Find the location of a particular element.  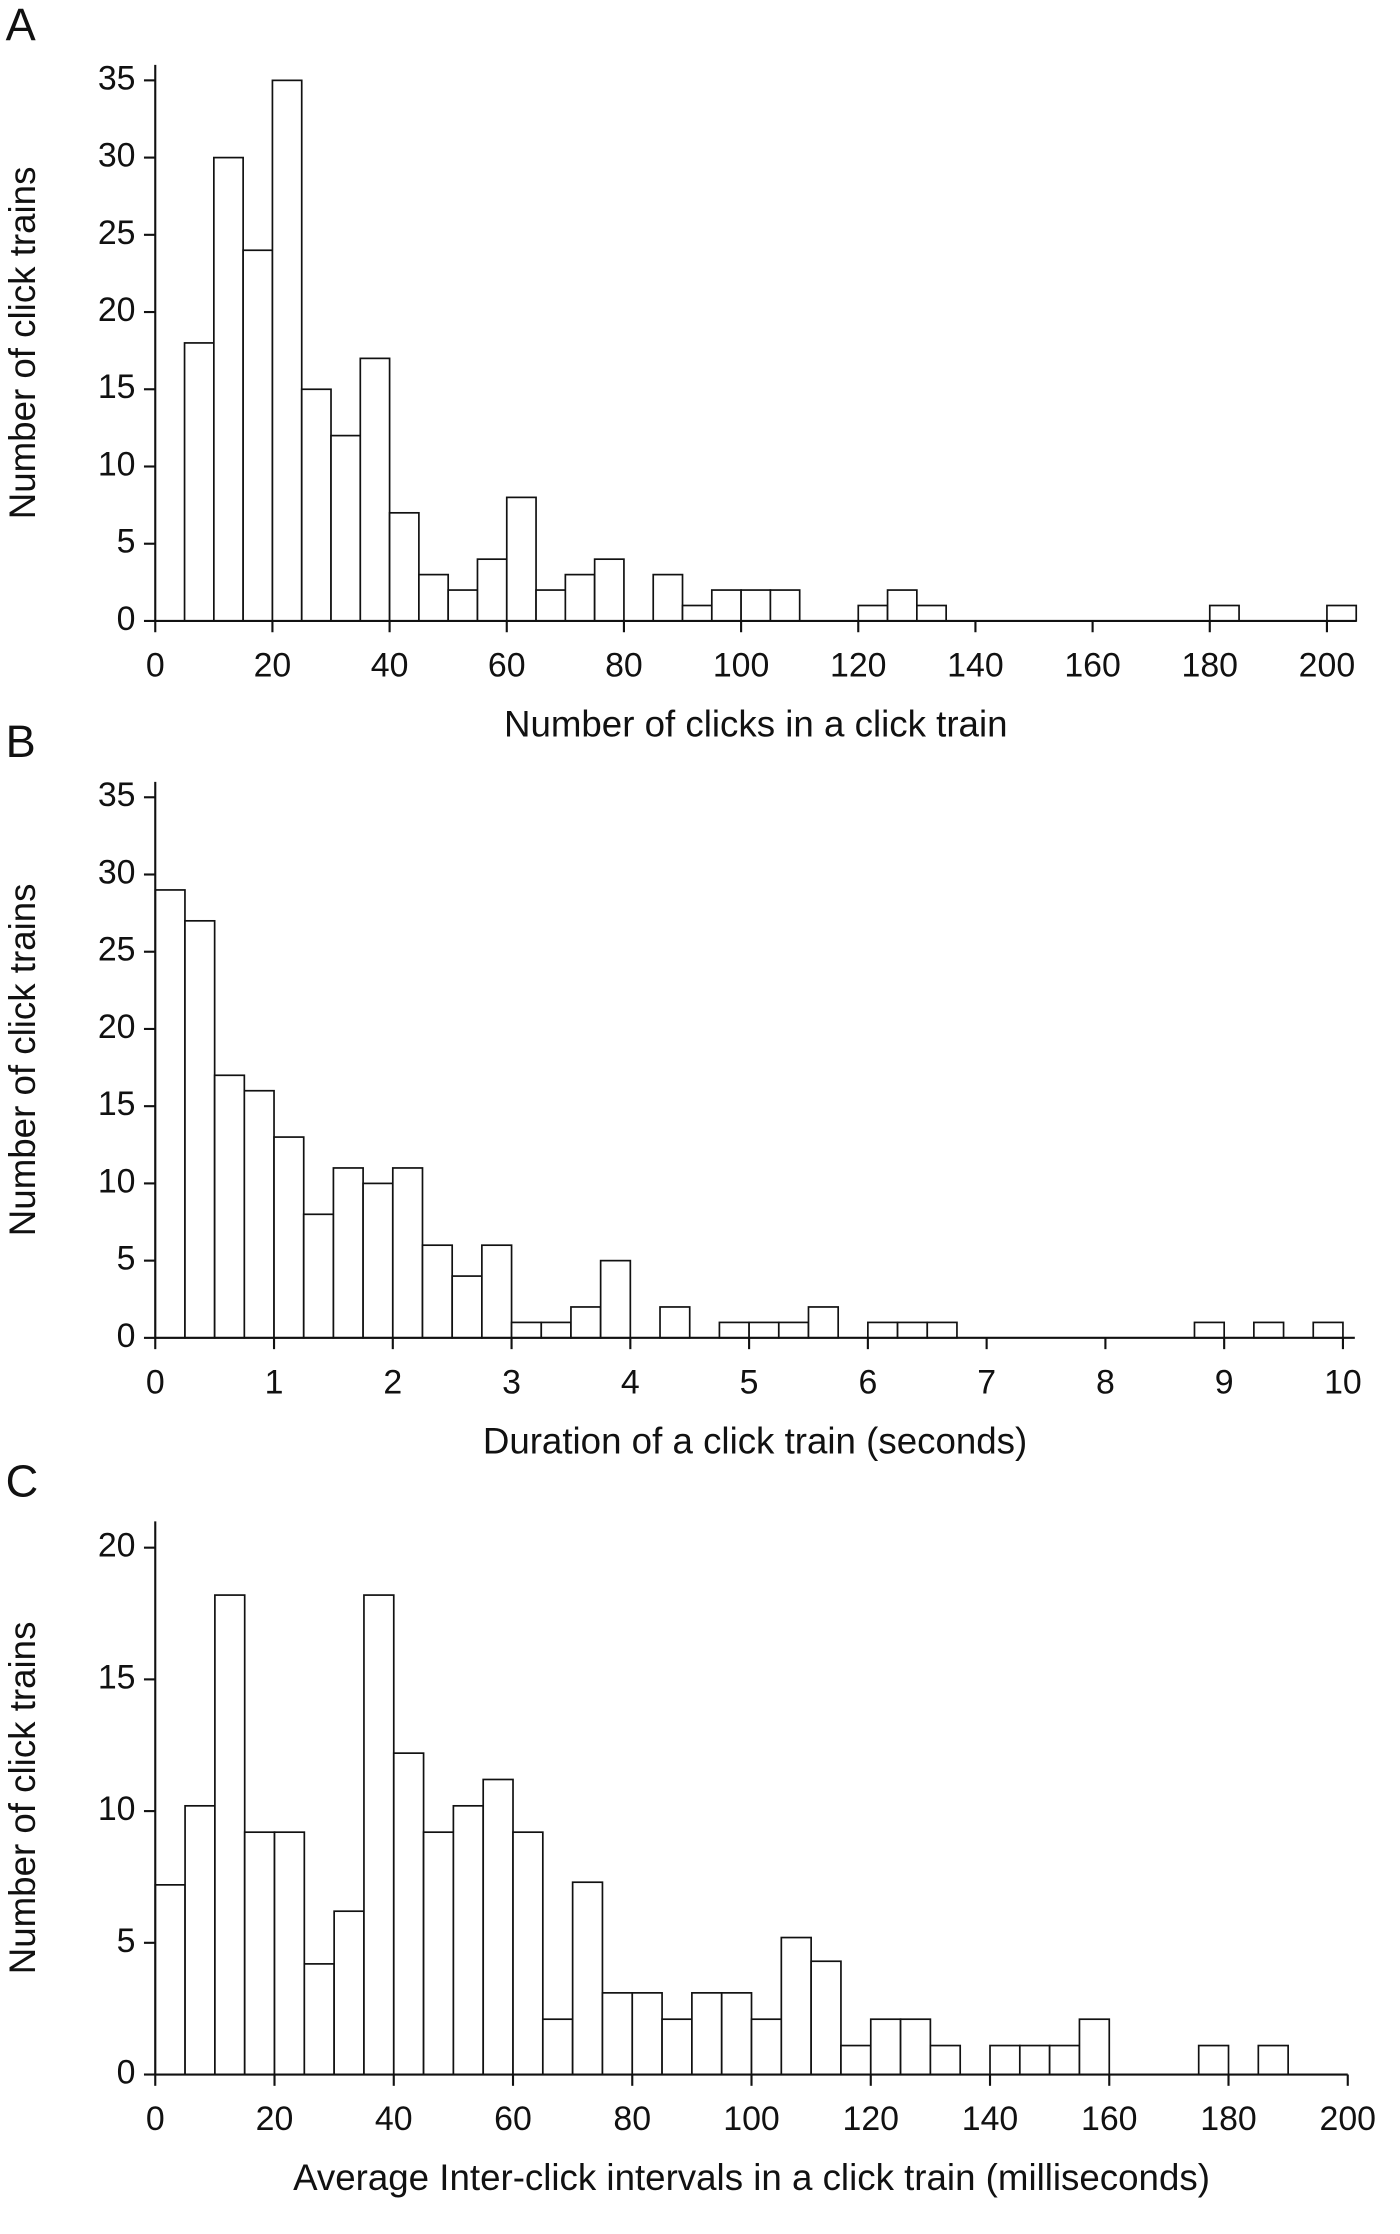

x-tick-label: 120 is located at coordinates (871, 2119).